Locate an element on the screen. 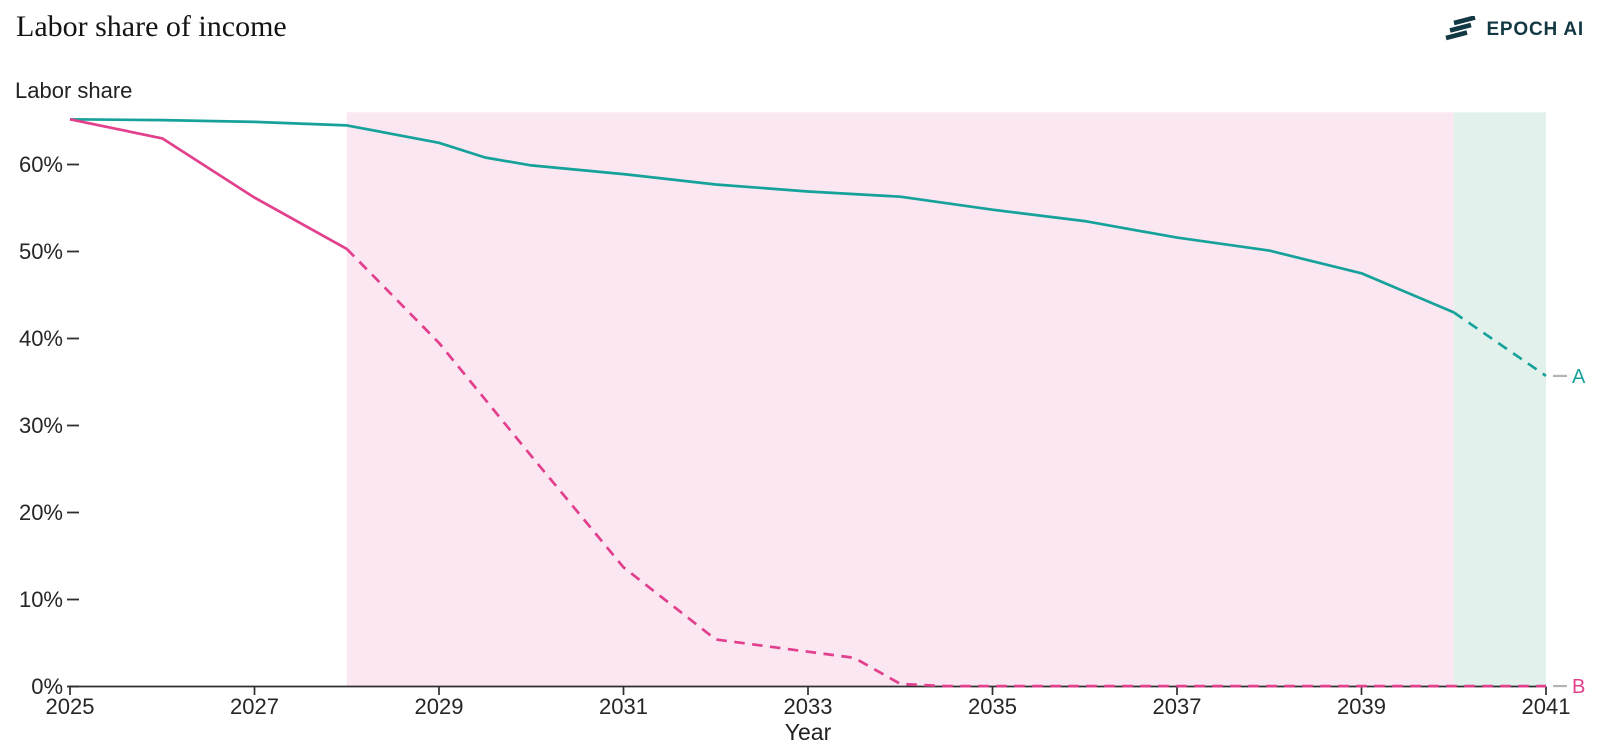 The image size is (1600, 742). series-B-label: B is located at coordinates (1578, 687).